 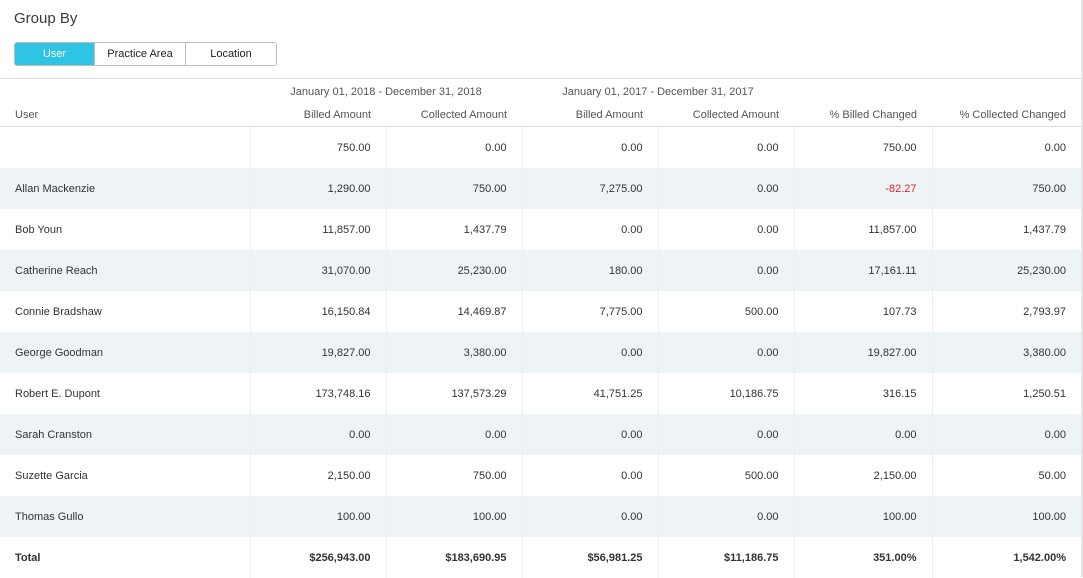 I want to click on col-pct-collected-changed-header: % Collected Changed, so click(x=1006, y=115).